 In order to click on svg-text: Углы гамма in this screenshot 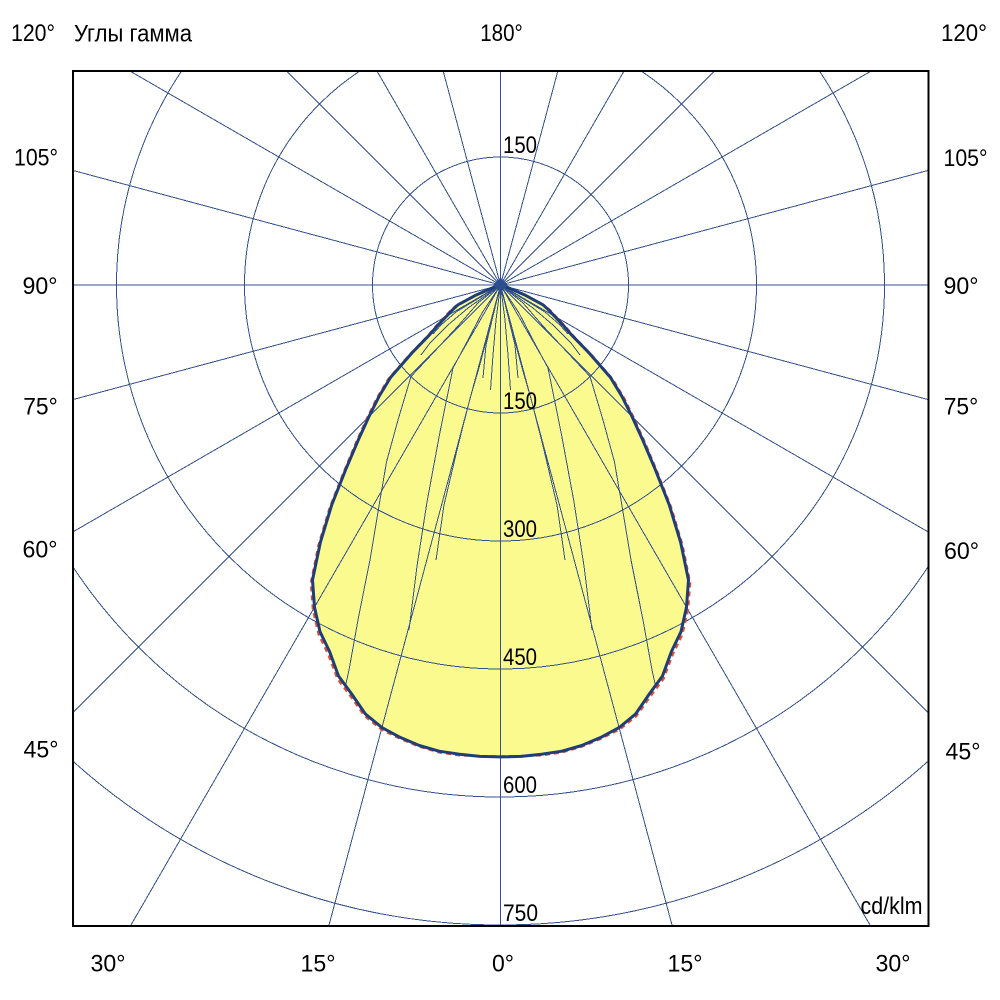, I will do `click(133, 34)`.